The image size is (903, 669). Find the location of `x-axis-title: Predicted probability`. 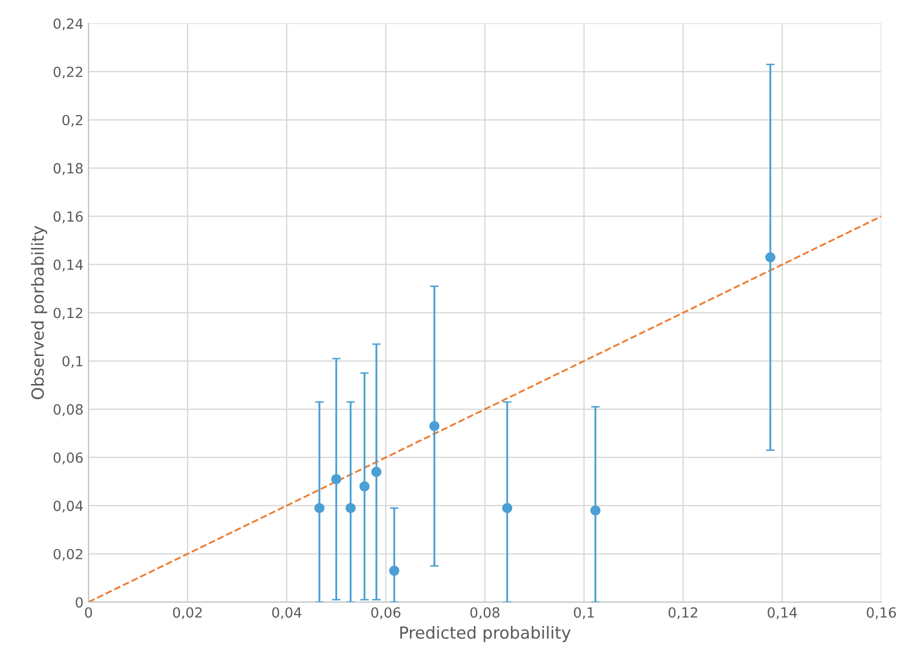

x-axis-title: Predicted probability is located at coordinates (485, 634).